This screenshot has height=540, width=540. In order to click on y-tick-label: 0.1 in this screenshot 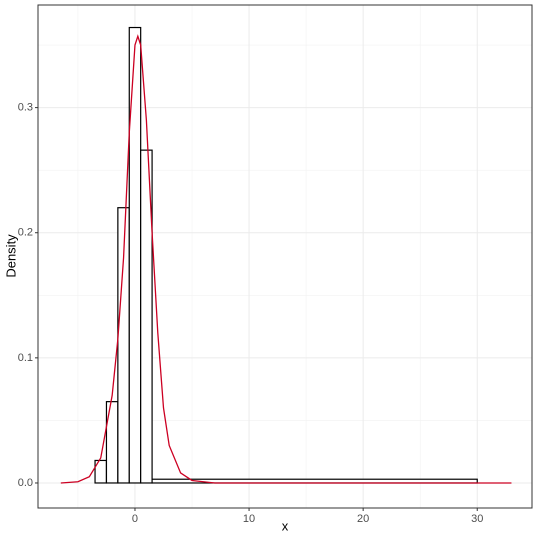, I will do `click(25, 358)`.